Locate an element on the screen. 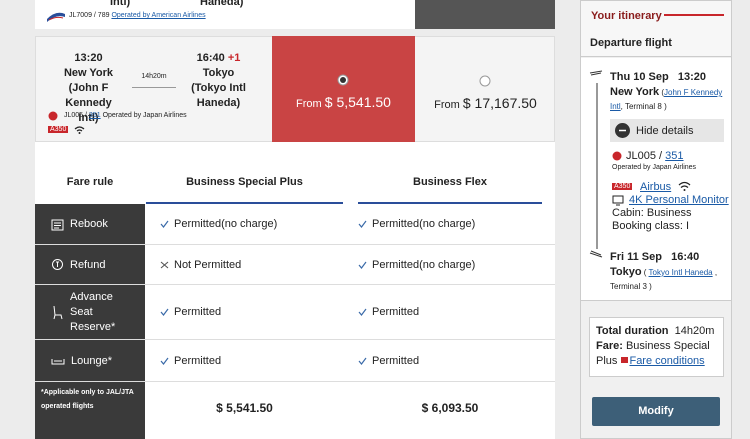  destination: Tokyo is located at coordinates (218, 73).